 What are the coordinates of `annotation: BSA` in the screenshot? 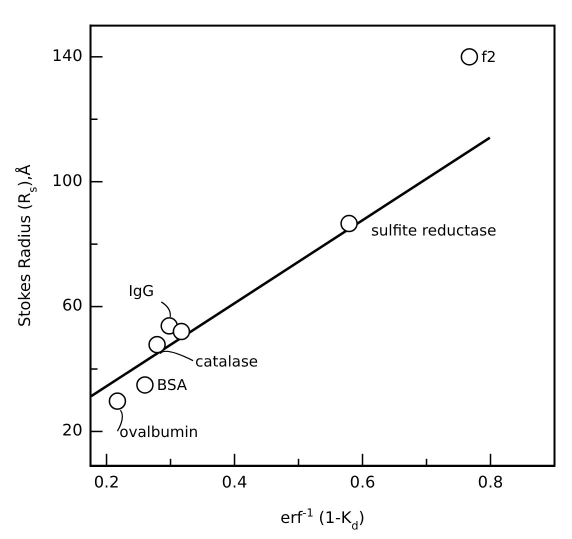 It's located at (172, 385).